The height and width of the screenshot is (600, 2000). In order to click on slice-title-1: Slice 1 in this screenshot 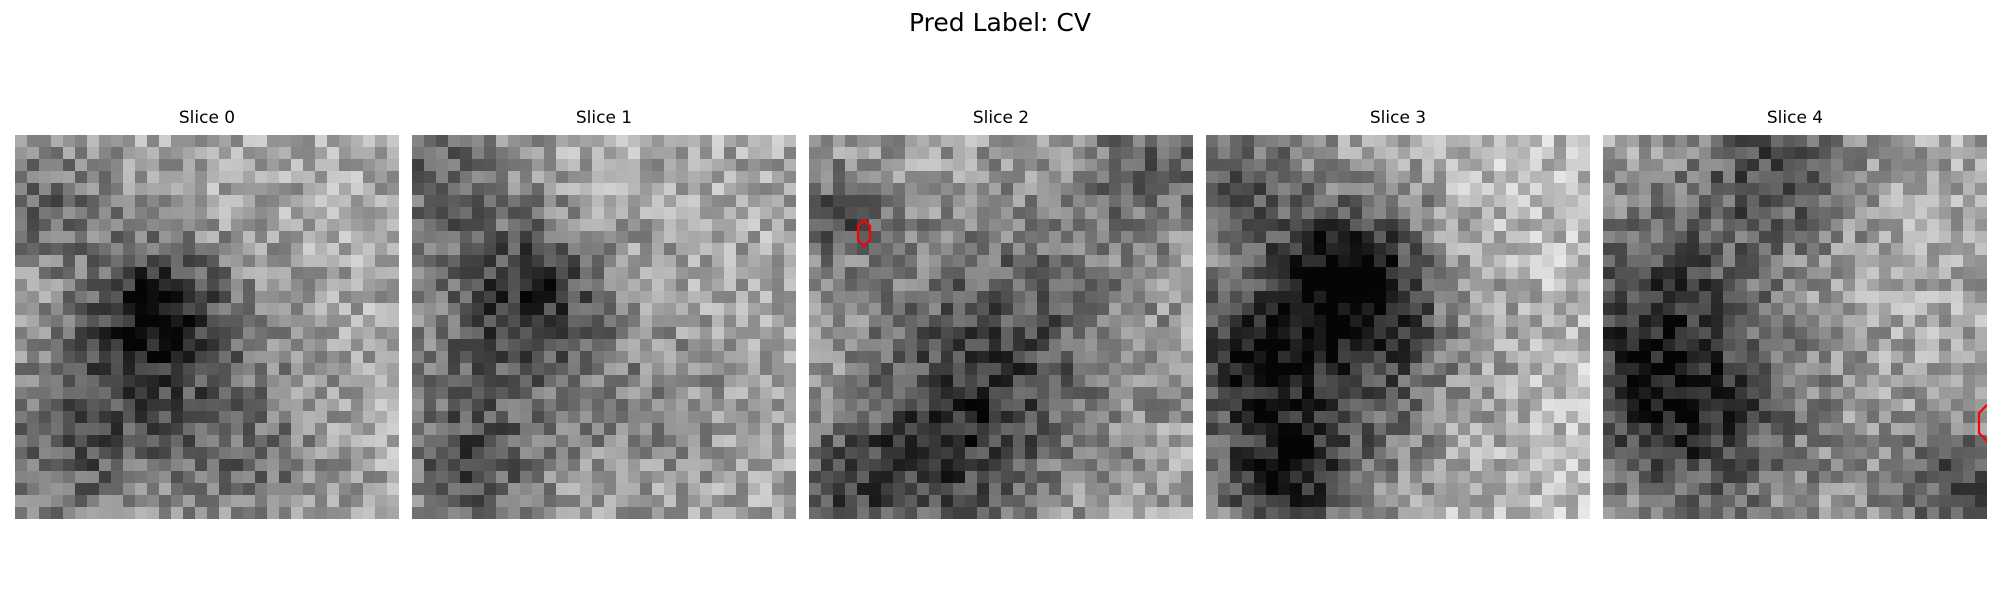, I will do `click(604, 118)`.